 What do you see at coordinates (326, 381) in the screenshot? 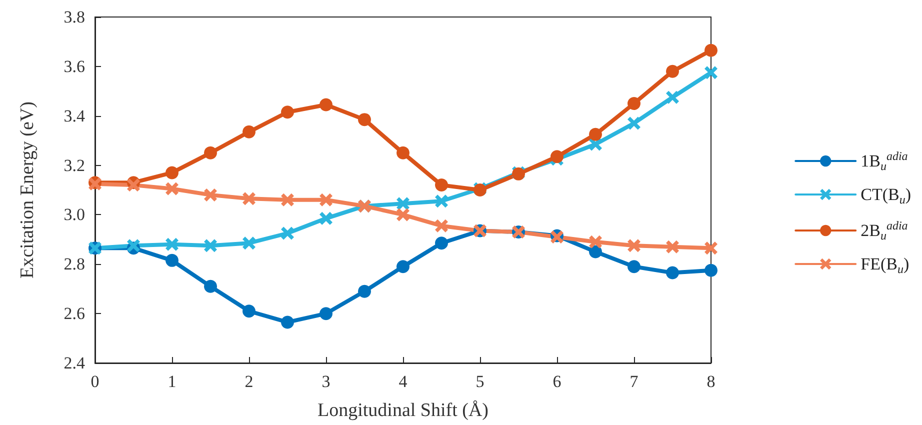
I see `x-tick-label: 3` at bounding box center [326, 381].